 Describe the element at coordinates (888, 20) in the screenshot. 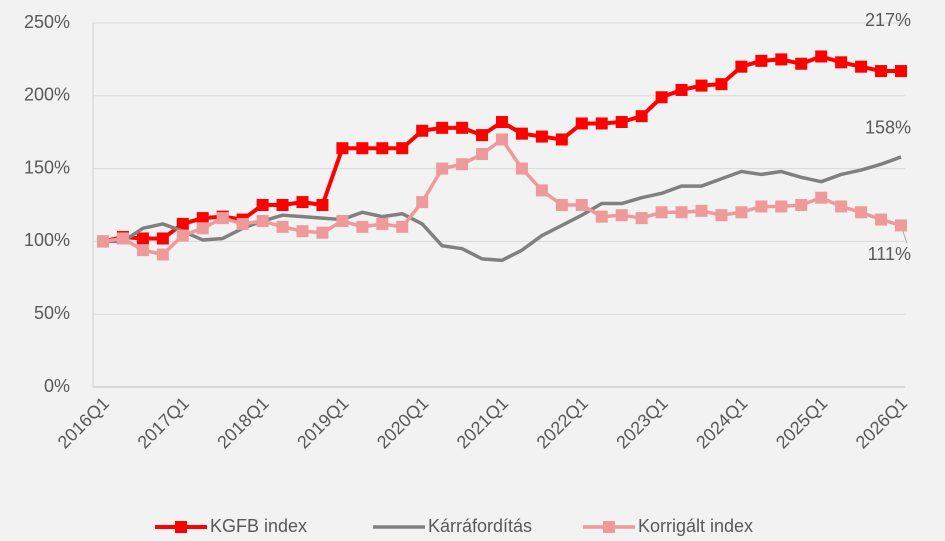

I see `data-label: 217%` at that location.